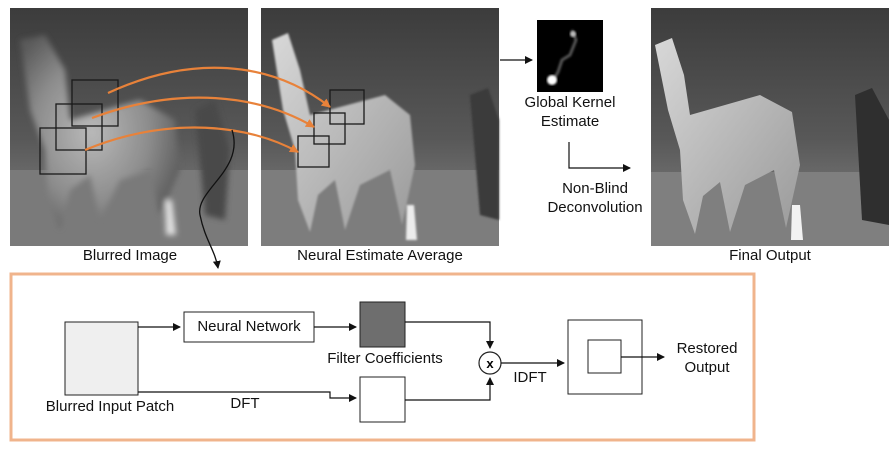 The height and width of the screenshot is (453, 894). I want to click on kernel-caption-line2: Estimate, so click(570, 121).